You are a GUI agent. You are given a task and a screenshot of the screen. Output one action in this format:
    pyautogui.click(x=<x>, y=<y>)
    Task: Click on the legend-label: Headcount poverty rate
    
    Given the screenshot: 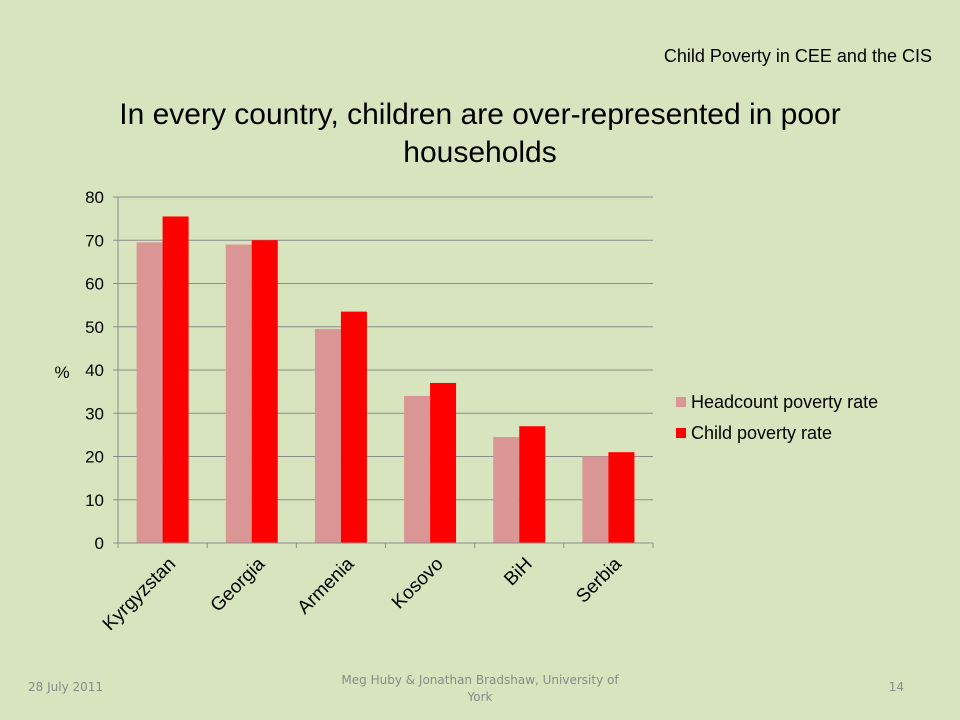 What is the action you would take?
    pyautogui.click(x=784, y=402)
    